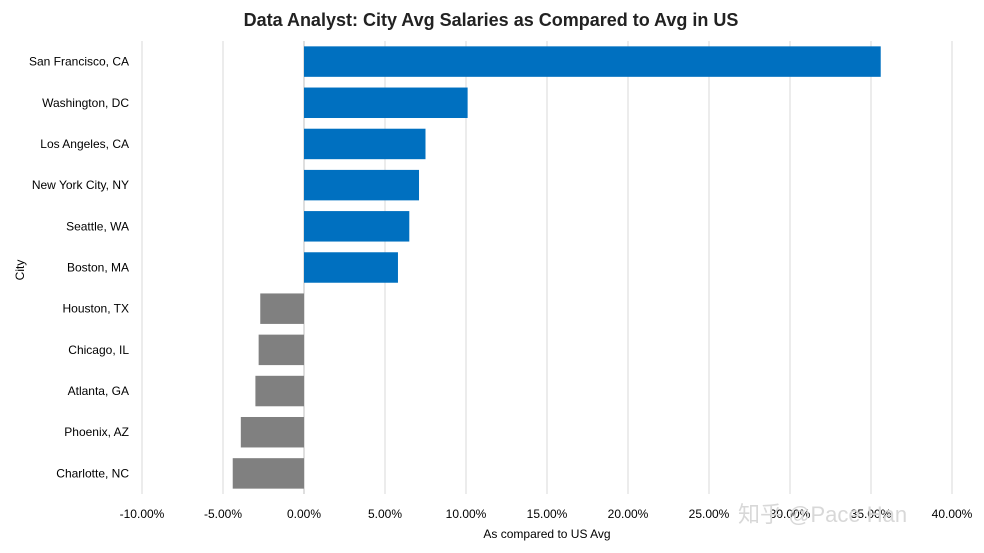  What do you see at coordinates (85, 103) in the screenshot?
I see `category-label: Washington, DC` at bounding box center [85, 103].